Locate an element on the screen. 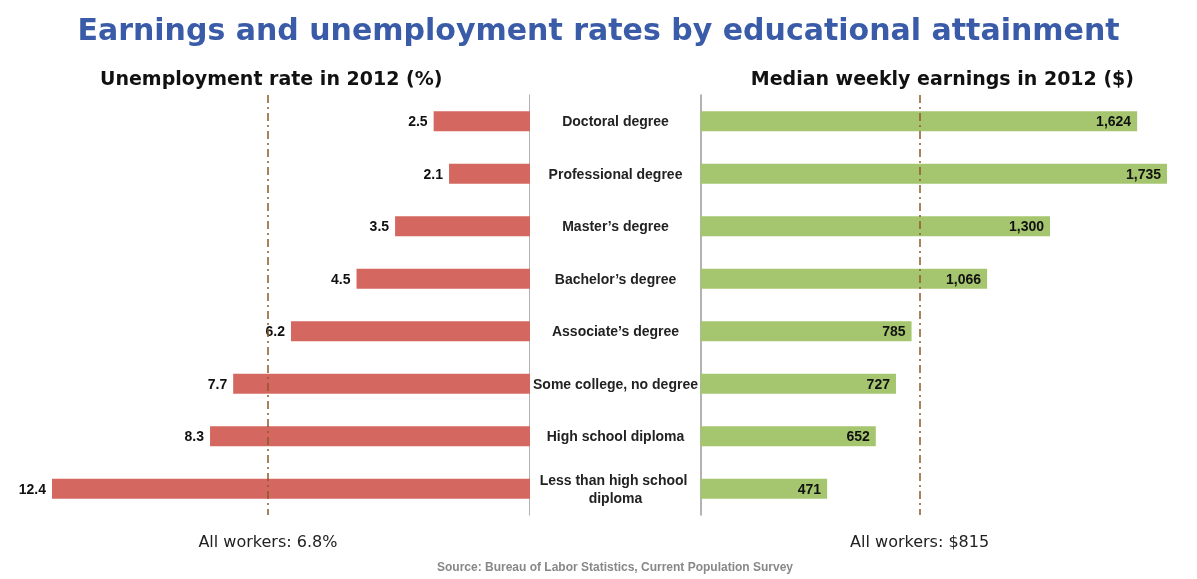 The image size is (1197, 579). data-label: 1,300 is located at coordinates (1026, 226).